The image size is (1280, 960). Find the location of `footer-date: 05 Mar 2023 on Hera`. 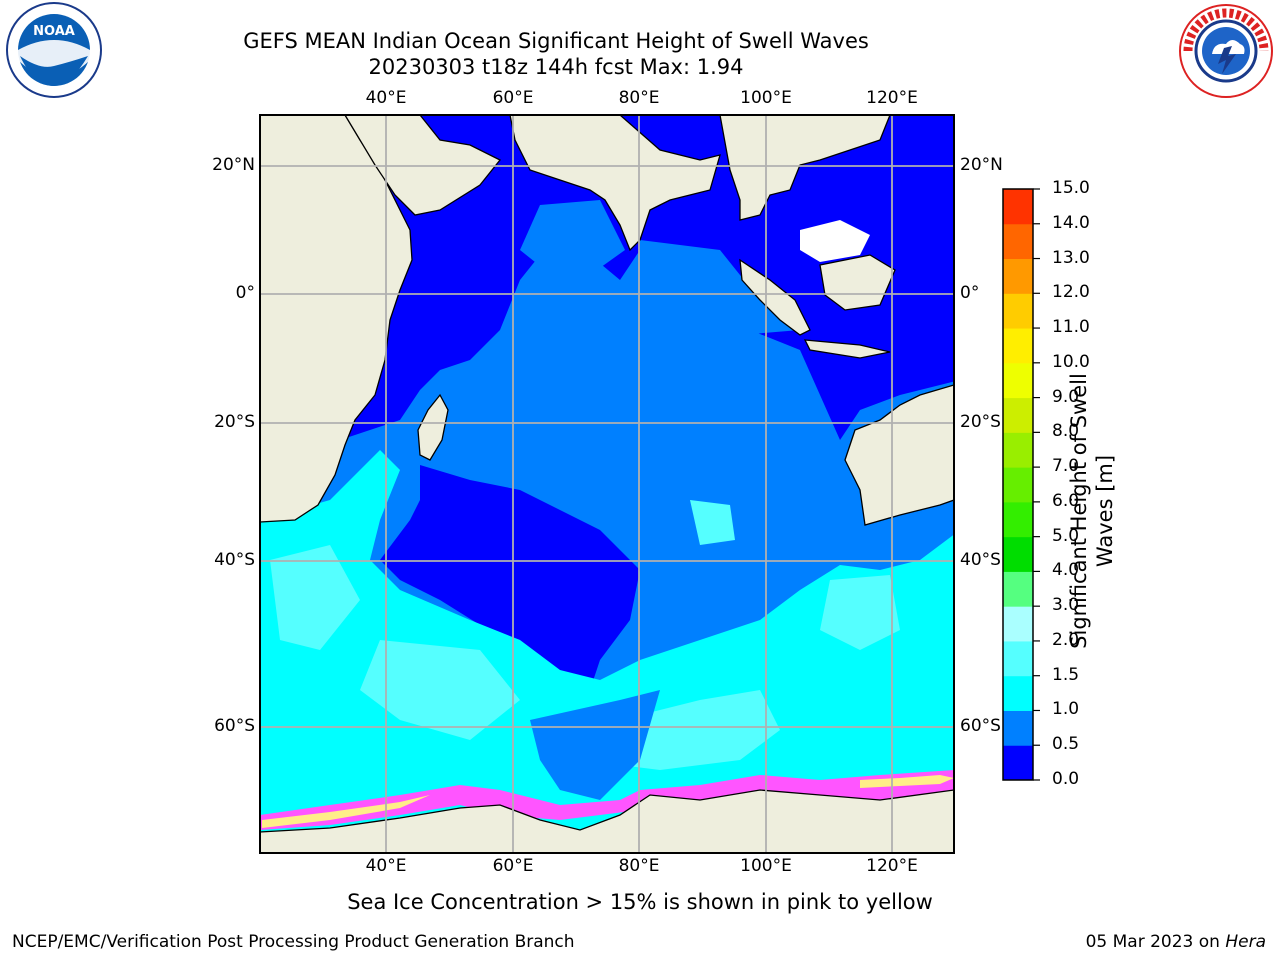

footer-date: 05 Mar 2023 on Hera is located at coordinates (1176, 942).